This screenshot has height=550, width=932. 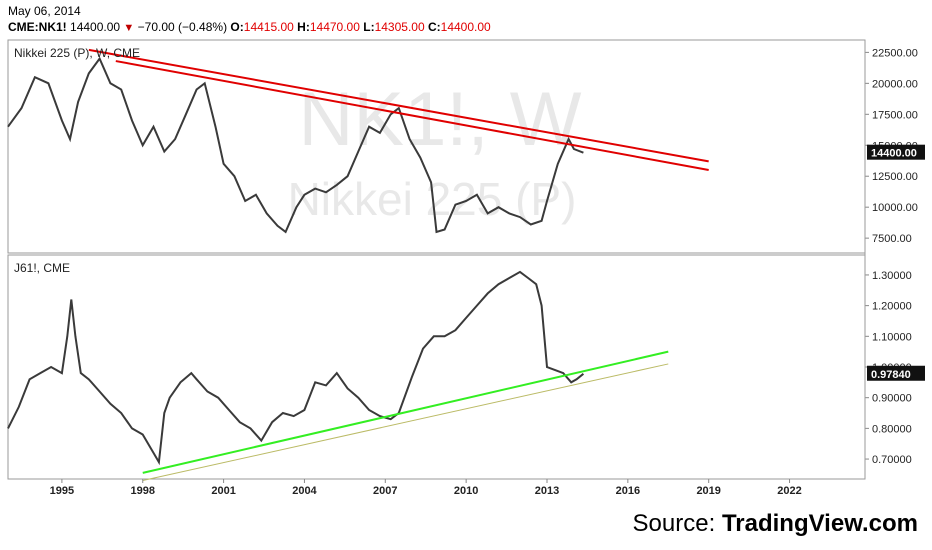 I want to click on x-tick-label: 2004, so click(x=304, y=491).